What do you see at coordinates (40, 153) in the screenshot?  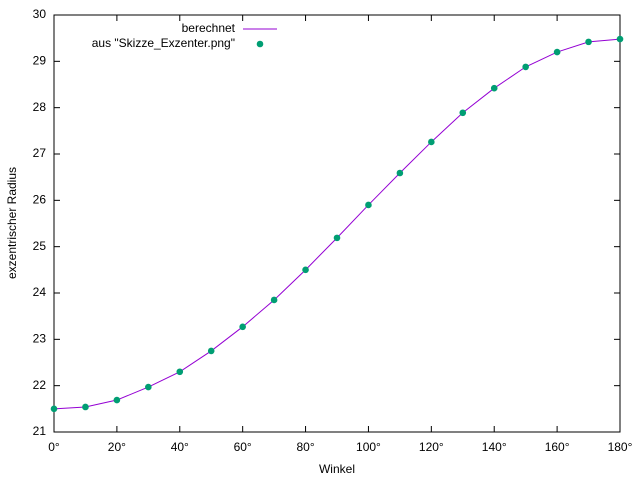 I see `y-tick-label: 27` at bounding box center [40, 153].